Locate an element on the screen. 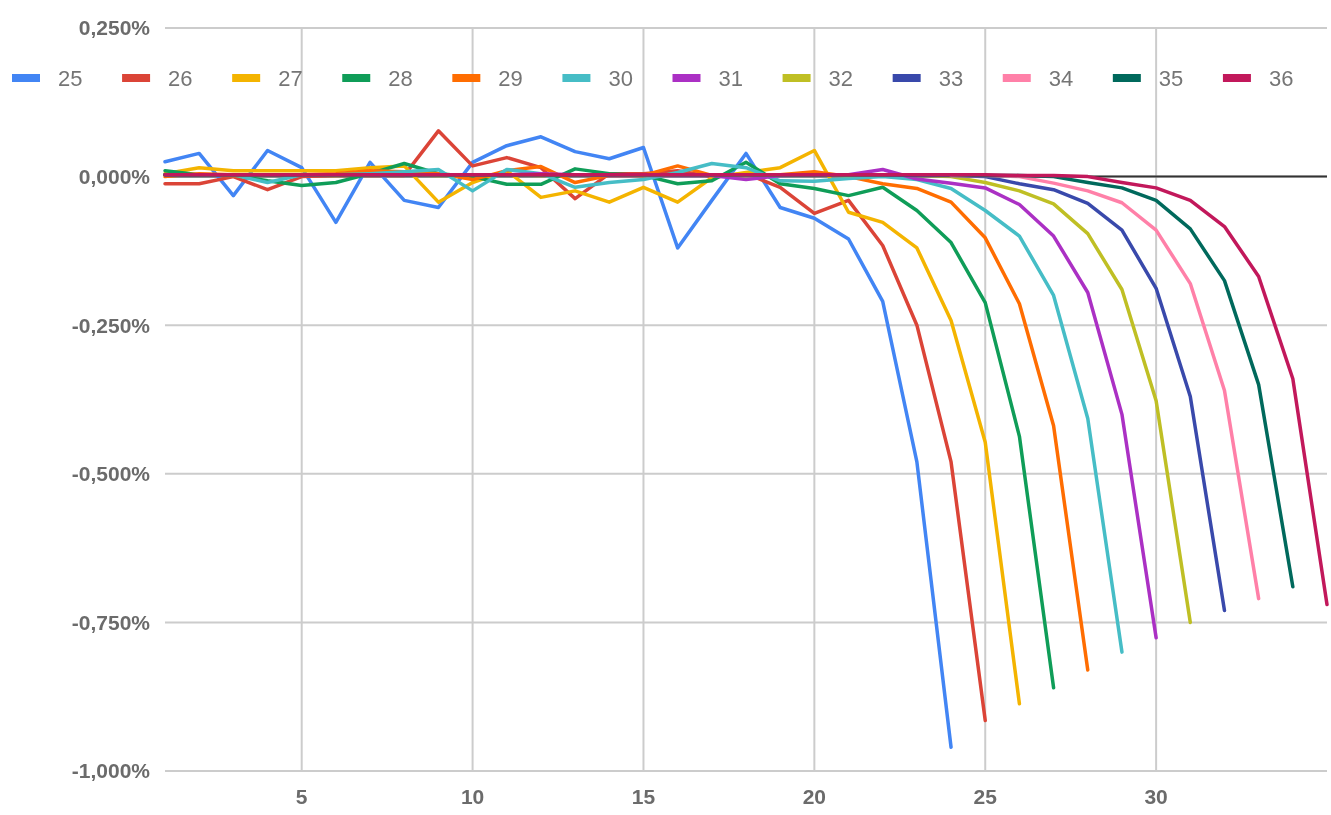 The height and width of the screenshot is (815, 1331). x-tick-label: 25 is located at coordinates (985, 796).